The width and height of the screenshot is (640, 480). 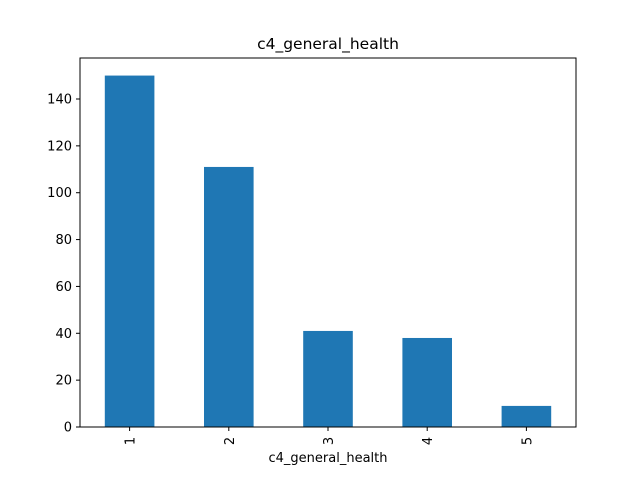 I want to click on y-tick-label: 120, so click(x=59, y=146).